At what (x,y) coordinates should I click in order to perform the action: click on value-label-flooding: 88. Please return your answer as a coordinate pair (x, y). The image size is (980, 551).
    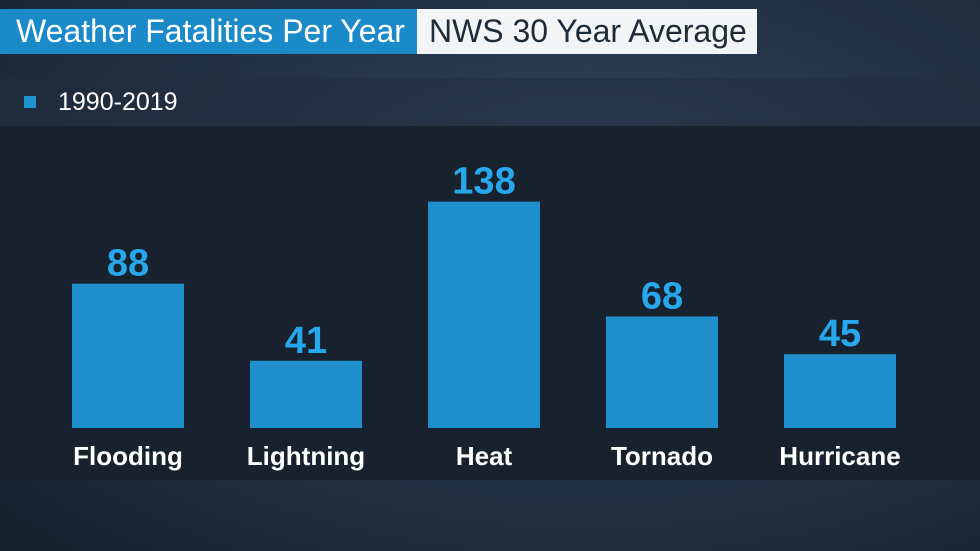
    Looking at the image, I should click on (128, 264).